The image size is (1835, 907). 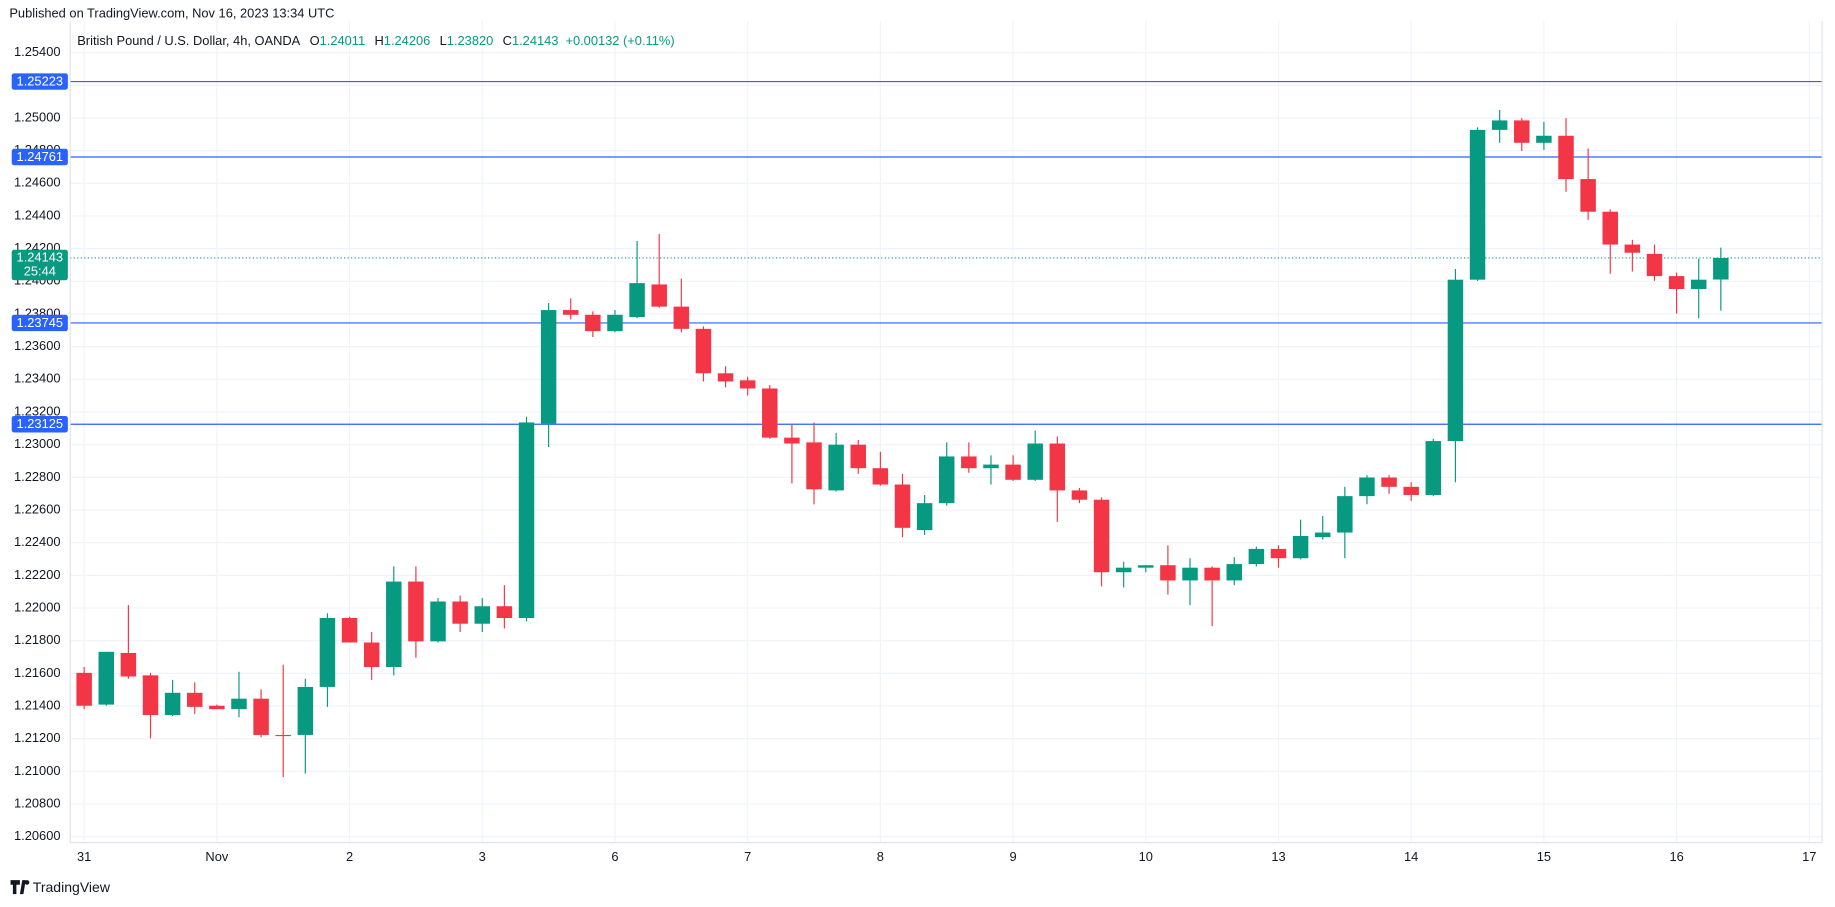 What do you see at coordinates (37, 214) in the screenshot?
I see `y-tick-label: 1.24400` at bounding box center [37, 214].